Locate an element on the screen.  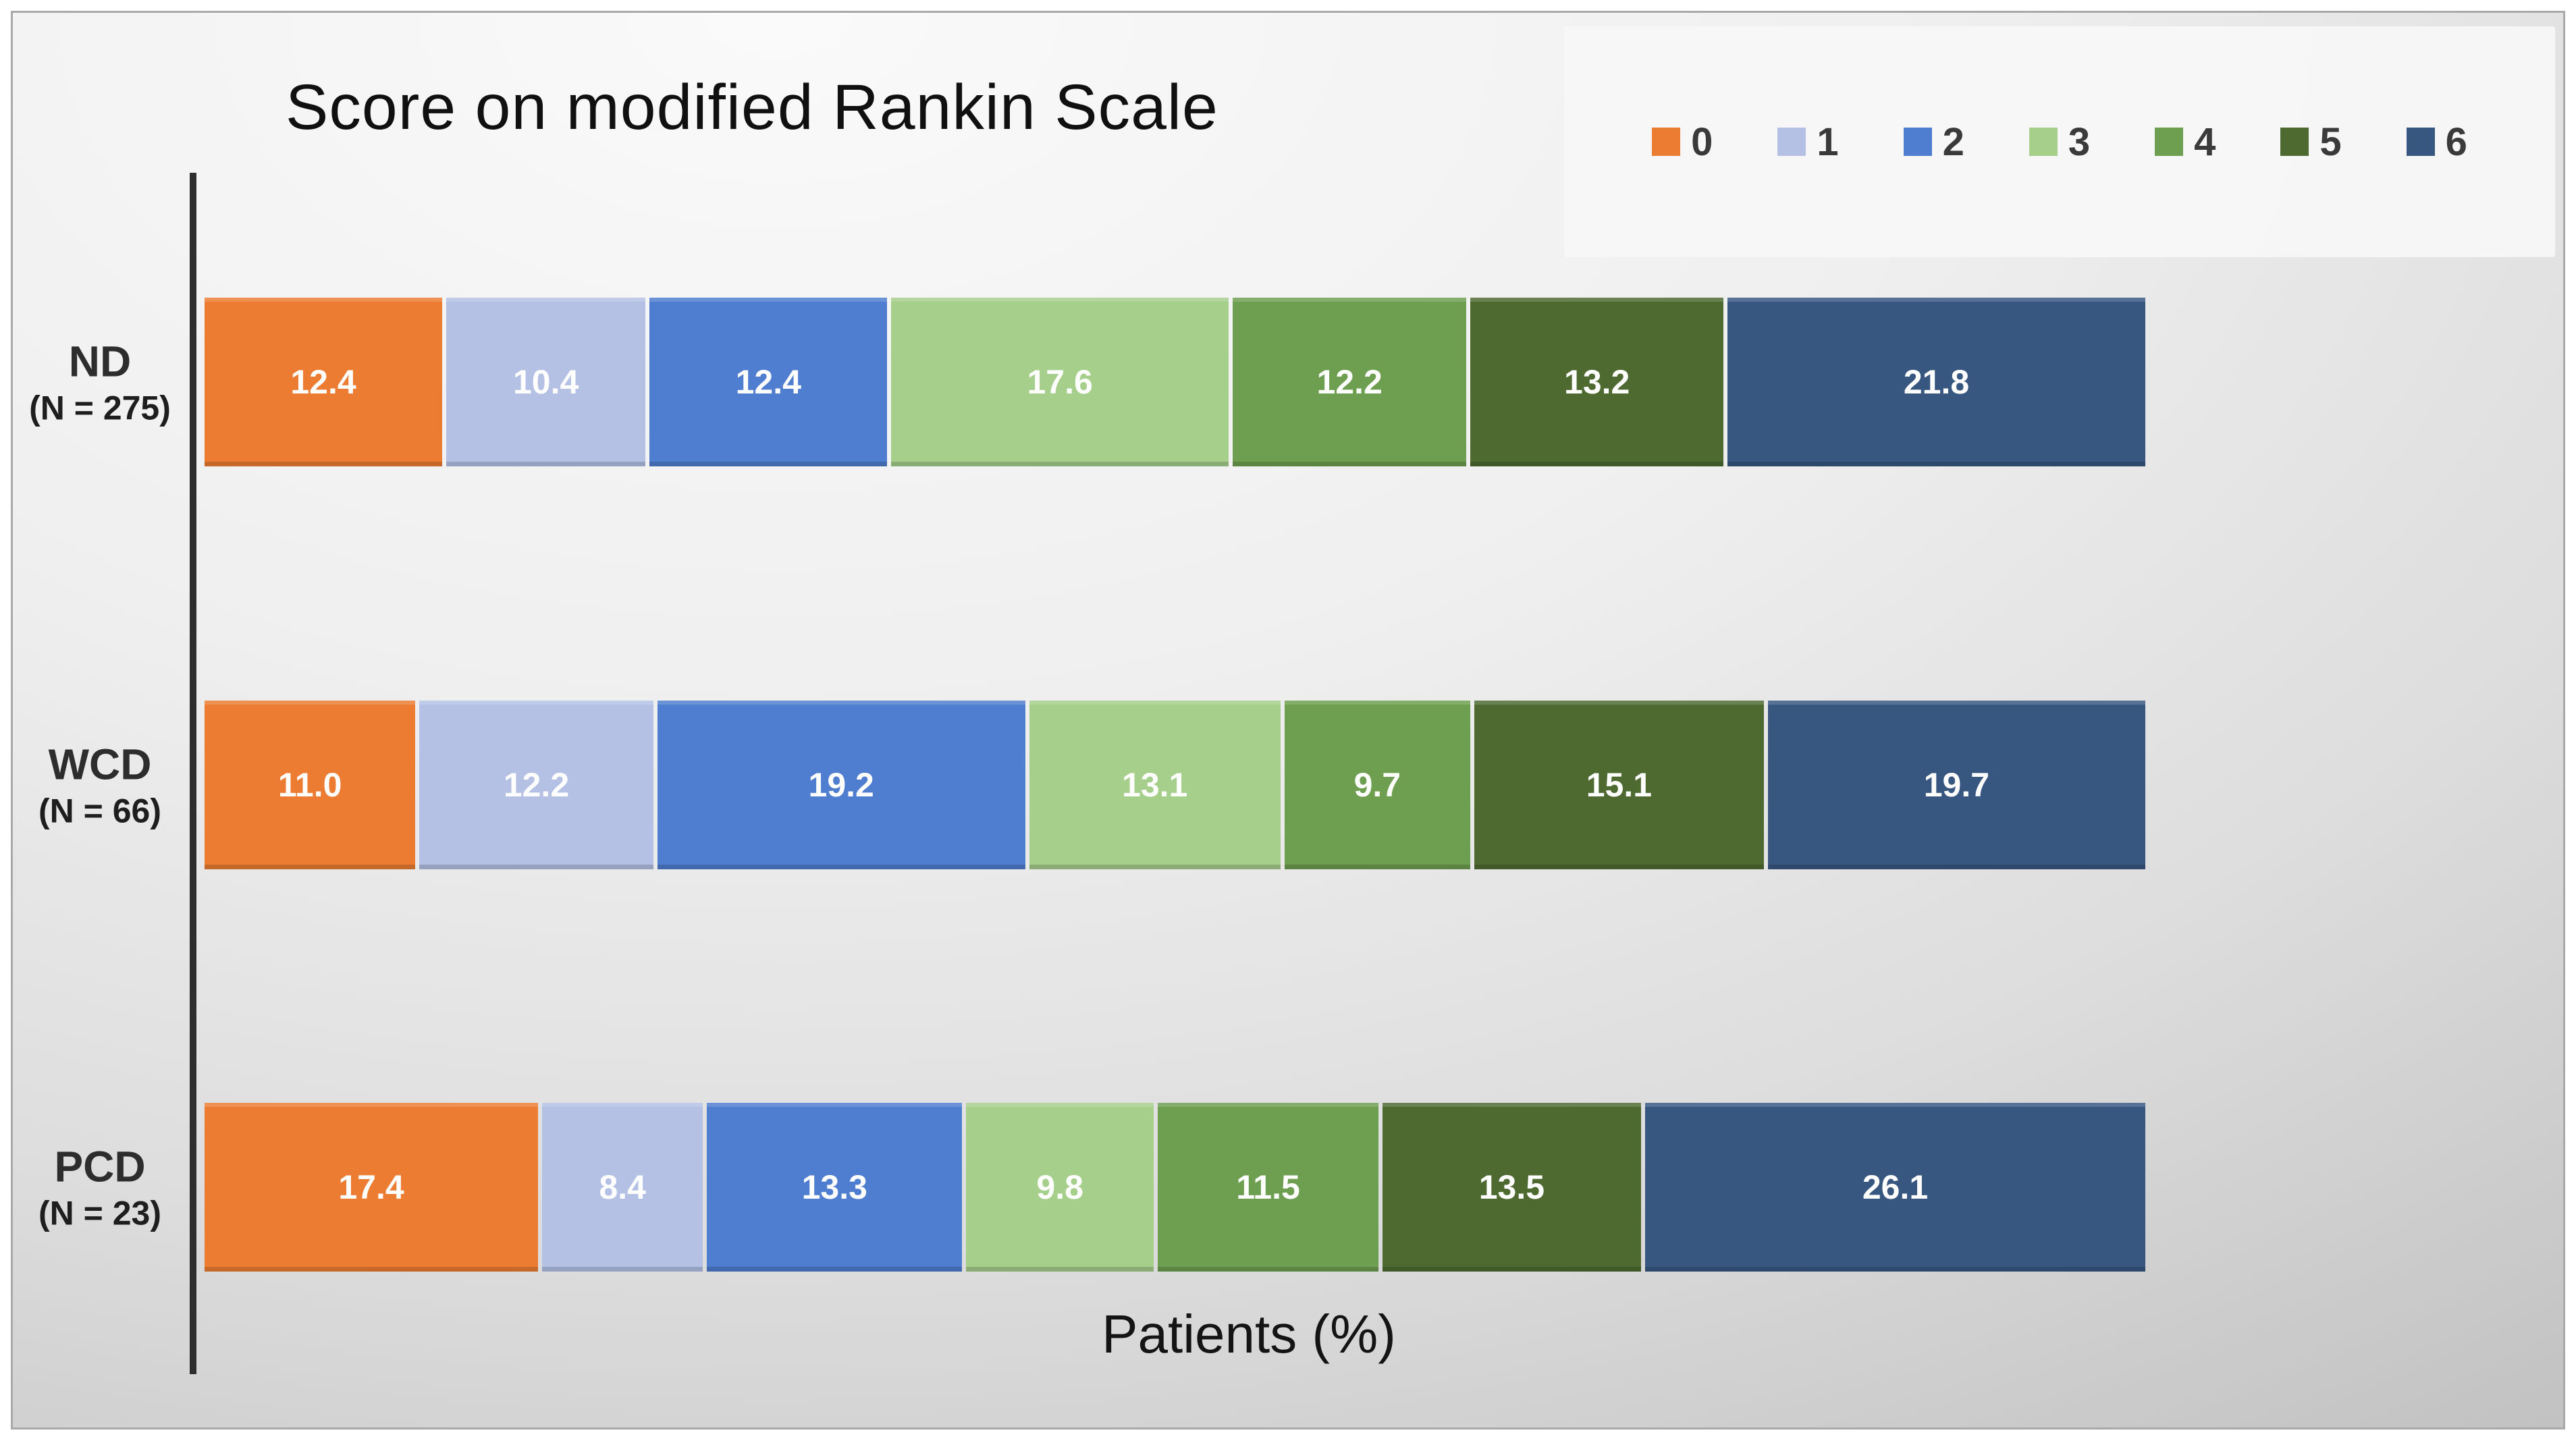
stacked-bar: 12.4 10.4 12.4 17.6 12.2 13.2 21.8 is located at coordinates (1175, 382).